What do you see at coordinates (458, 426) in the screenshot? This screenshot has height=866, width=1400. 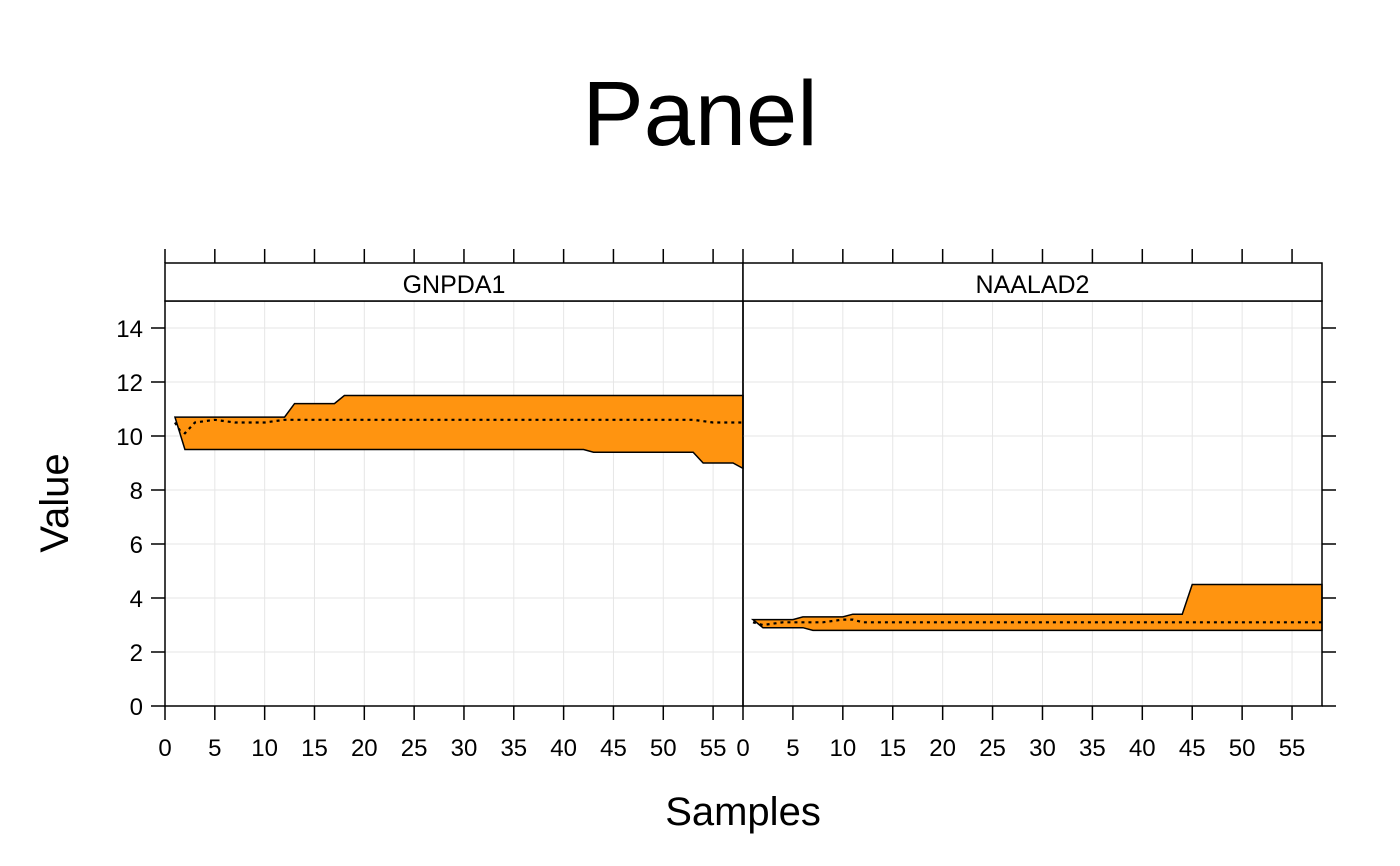 I see `median-line-gnpda1` at bounding box center [458, 426].